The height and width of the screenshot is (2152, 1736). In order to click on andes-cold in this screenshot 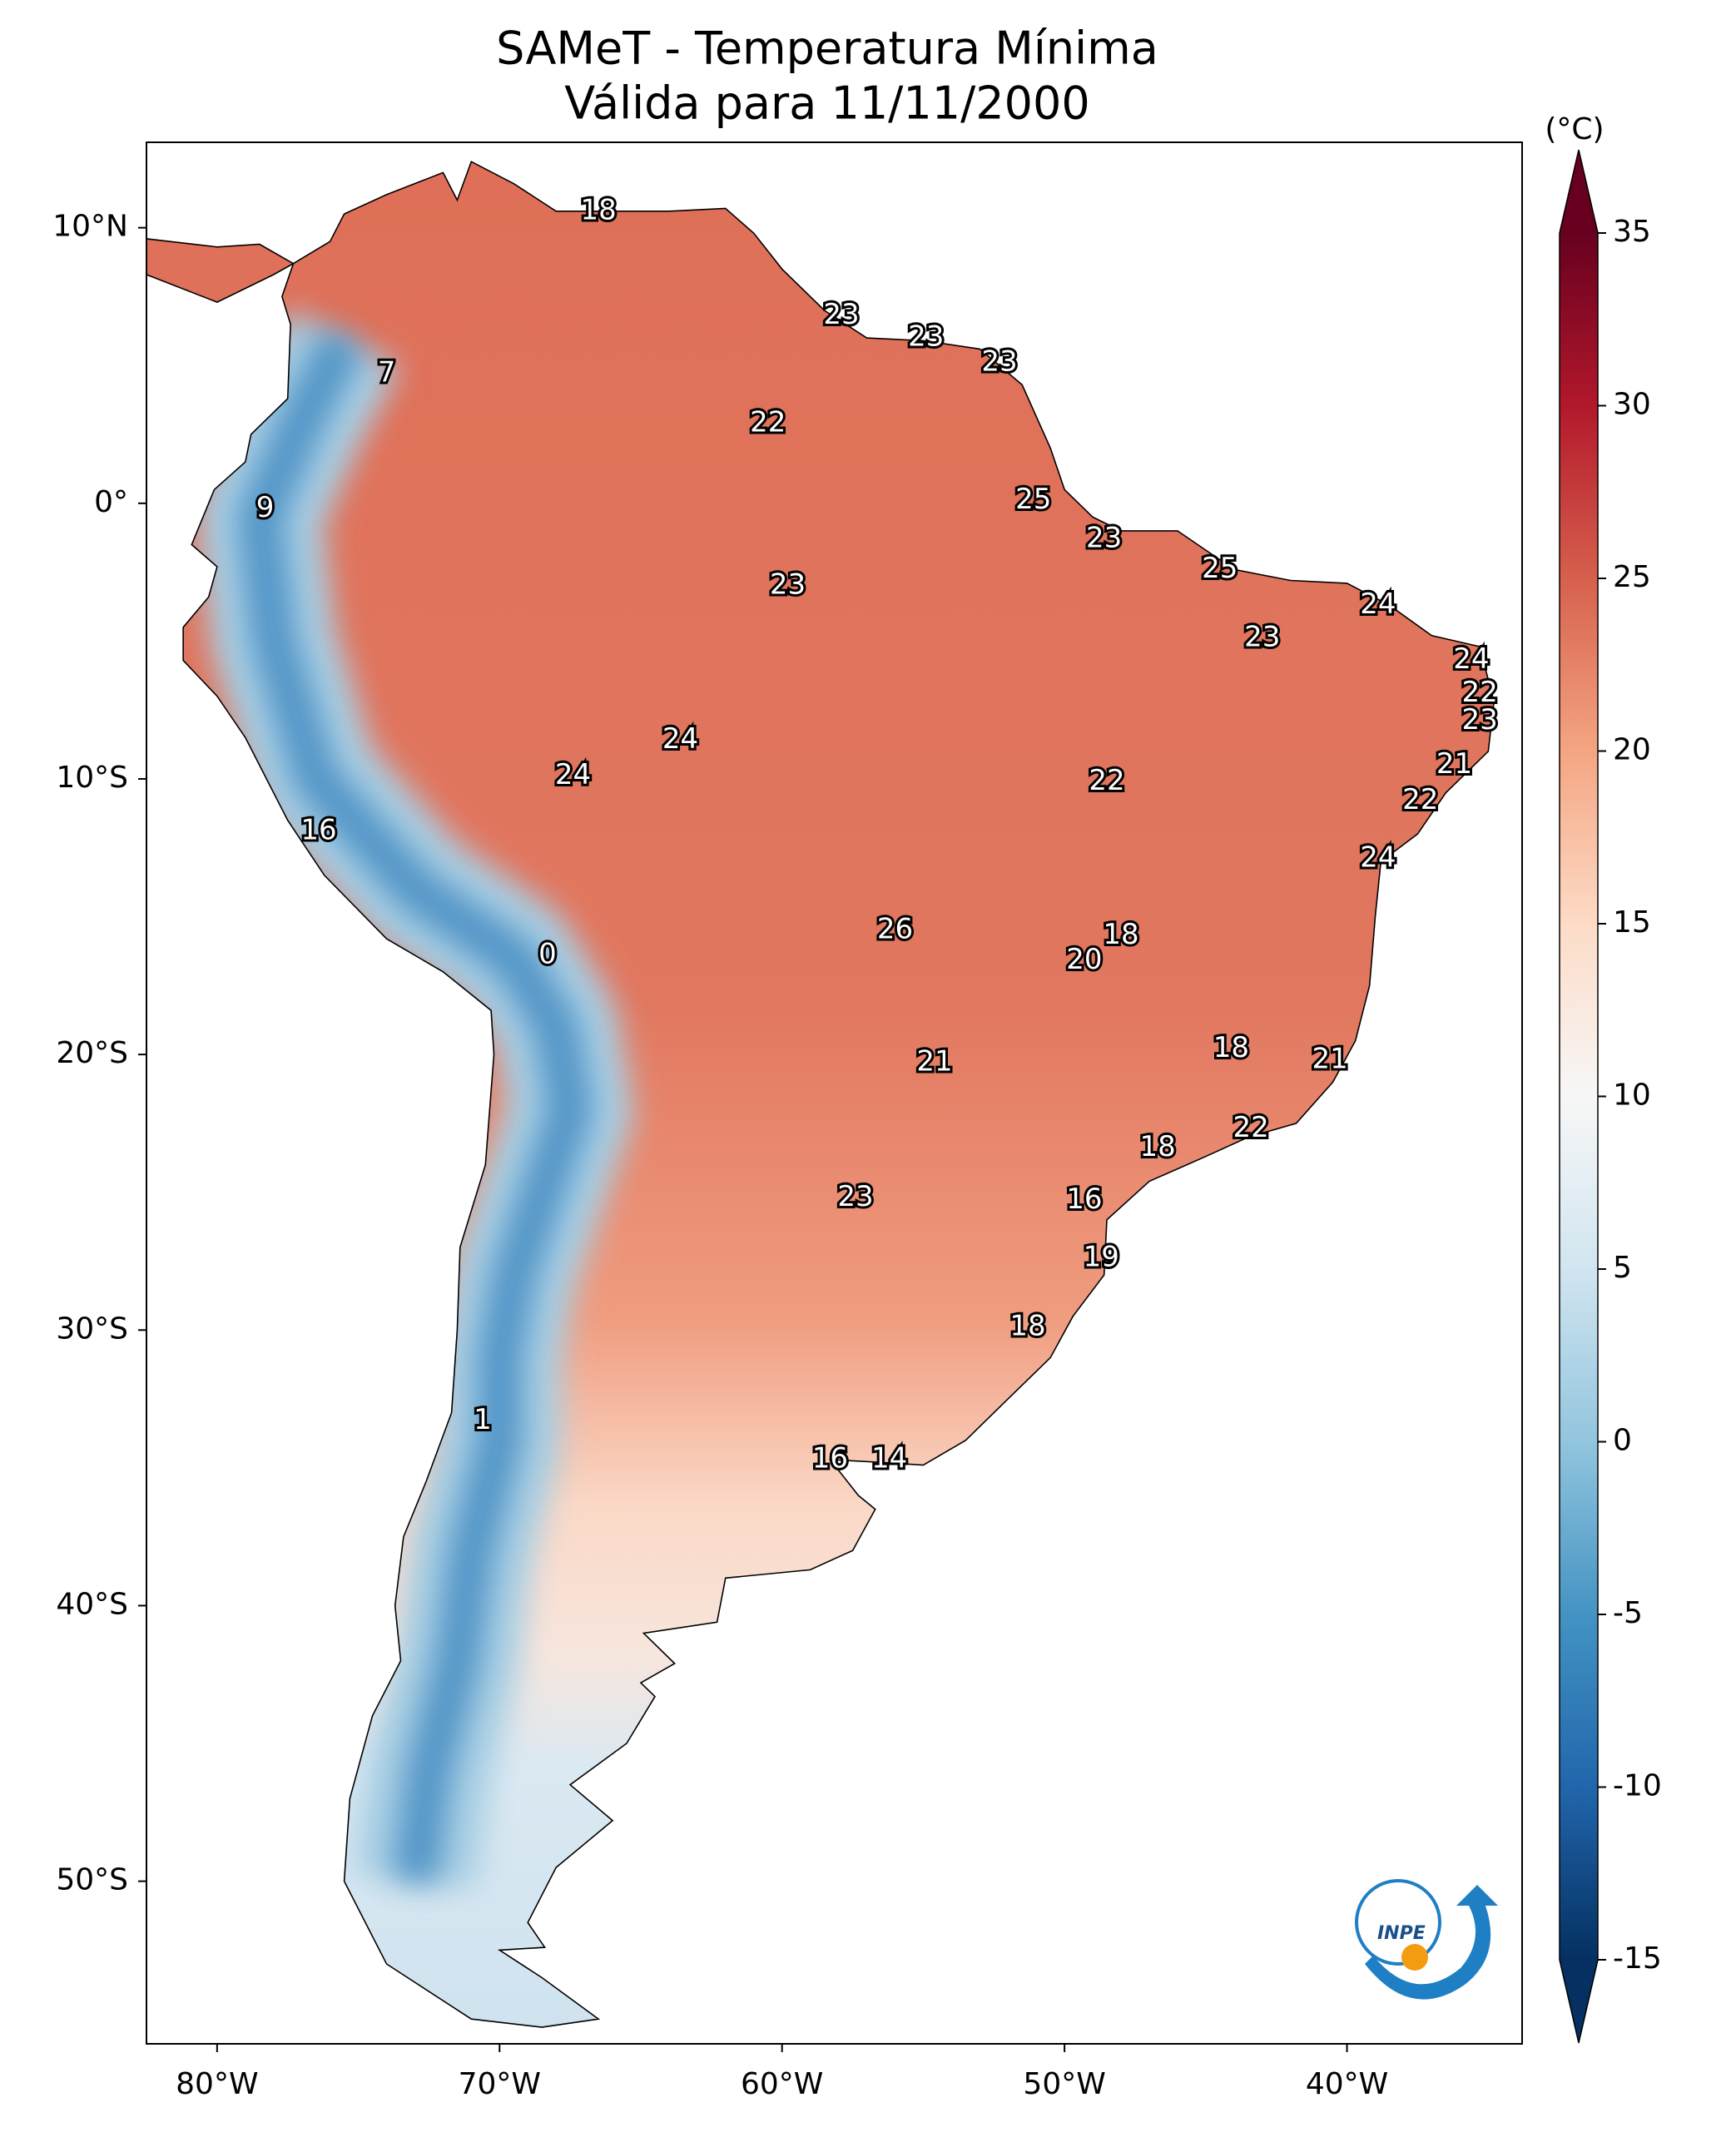, I will do `click(414, 1106)`.